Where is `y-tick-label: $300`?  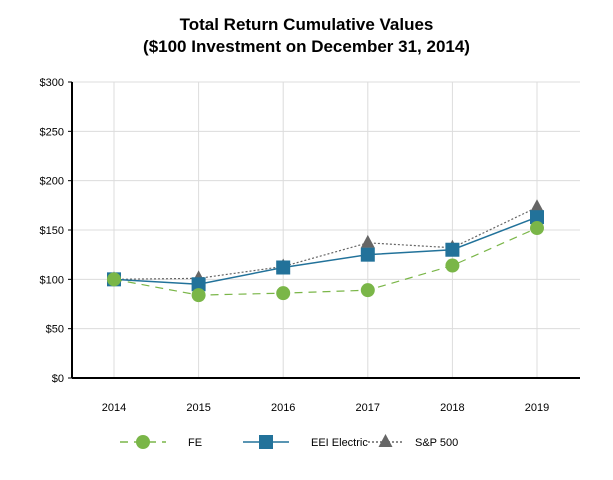 y-tick-label: $300 is located at coordinates (52, 83).